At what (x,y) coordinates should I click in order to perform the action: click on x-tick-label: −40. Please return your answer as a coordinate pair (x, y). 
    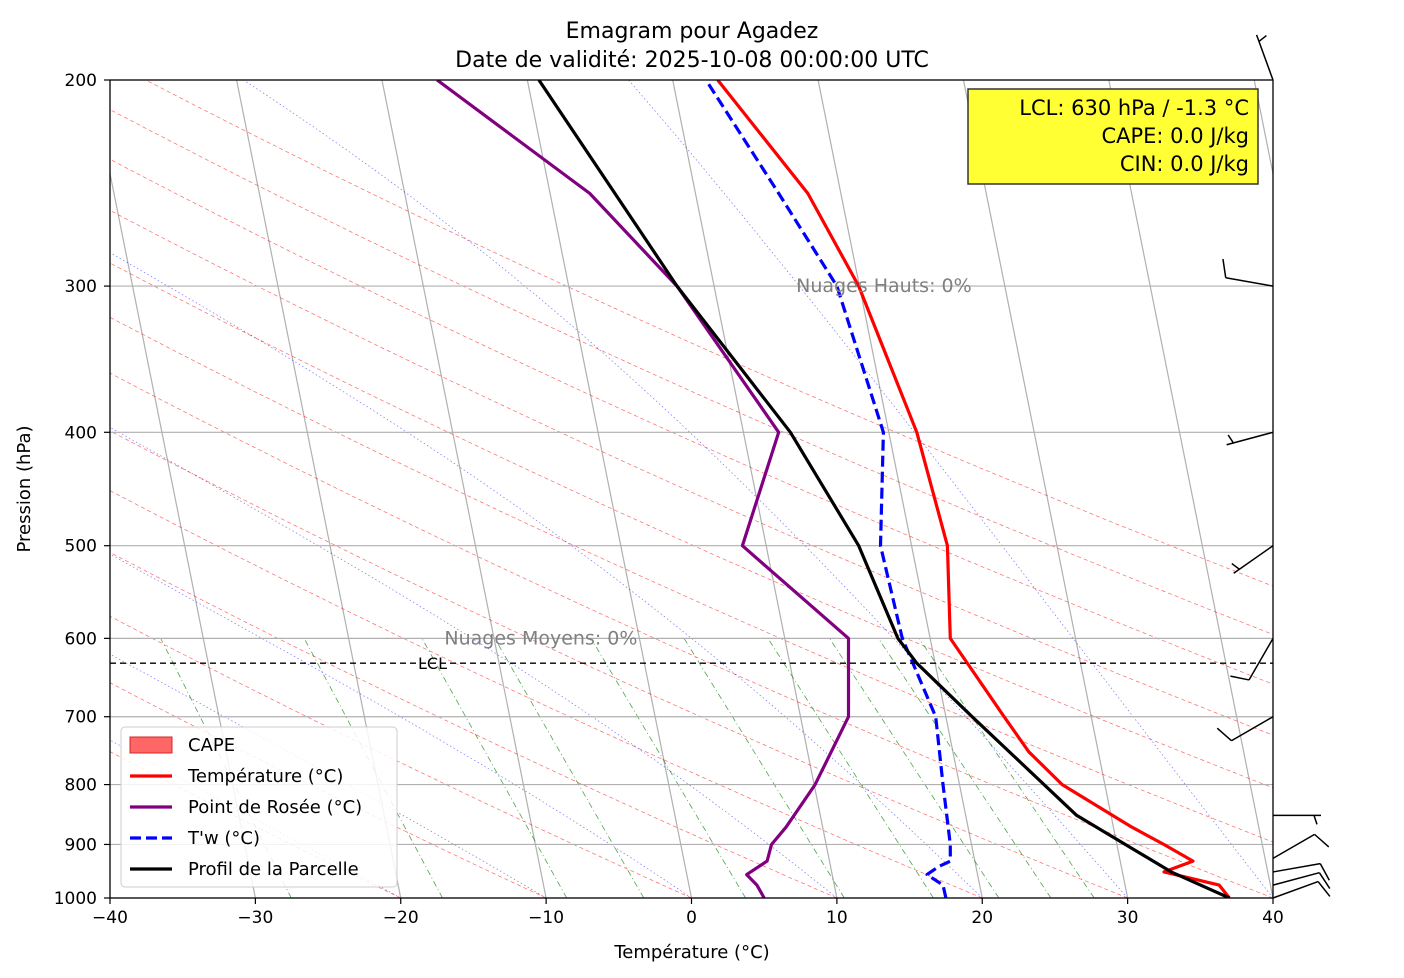
    Looking at the image, I should click on (110, 918).